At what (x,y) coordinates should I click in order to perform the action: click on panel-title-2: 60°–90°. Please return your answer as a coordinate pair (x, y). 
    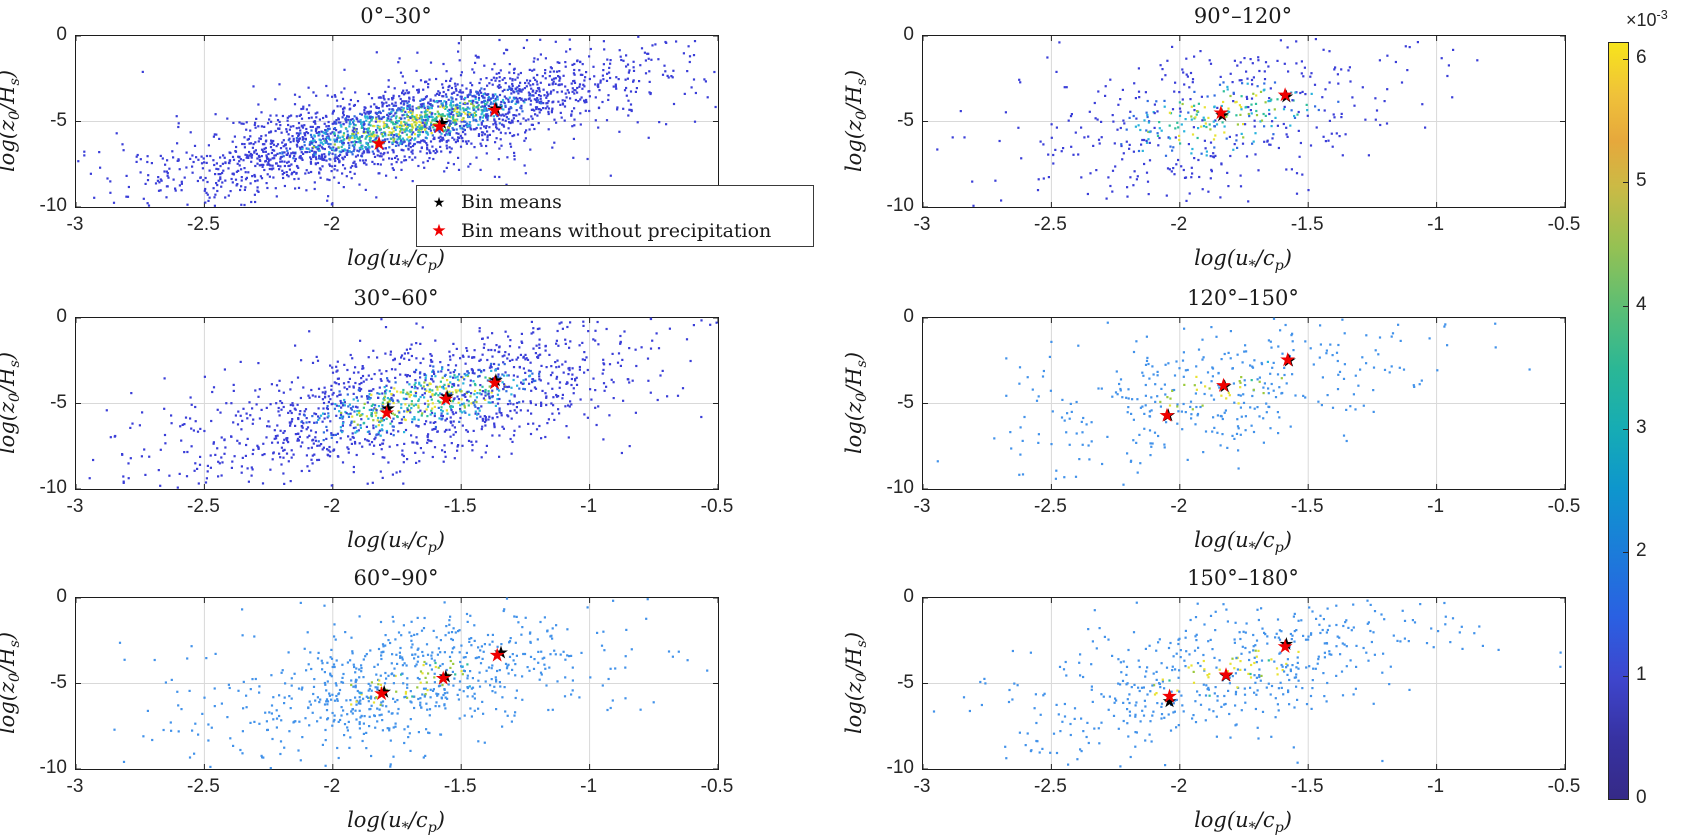
    Looking at the image, I should click on (396, 578).